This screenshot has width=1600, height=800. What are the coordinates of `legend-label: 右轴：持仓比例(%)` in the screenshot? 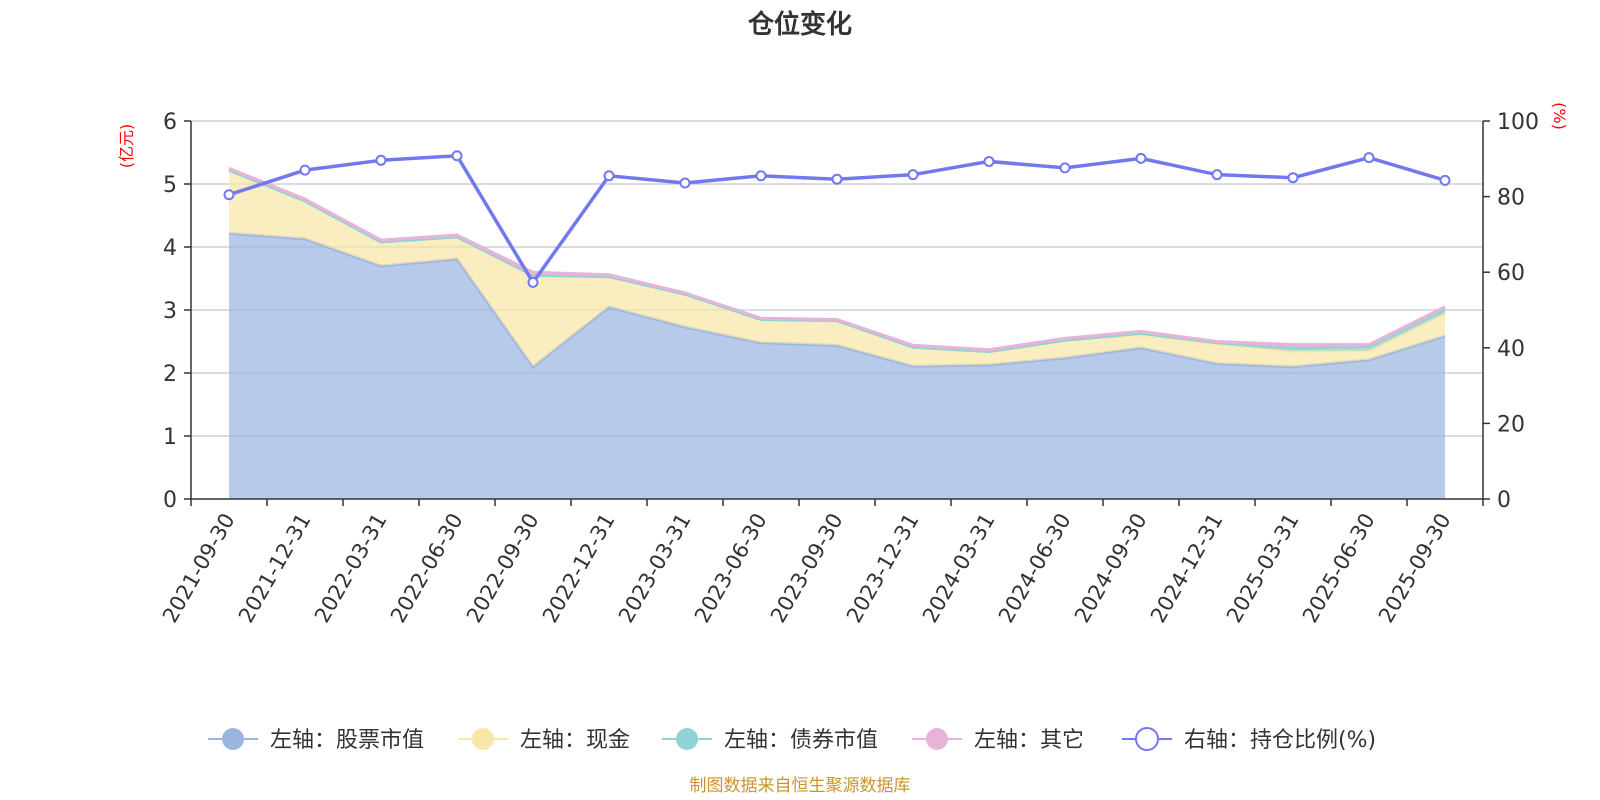 It's located at (1280, 740).